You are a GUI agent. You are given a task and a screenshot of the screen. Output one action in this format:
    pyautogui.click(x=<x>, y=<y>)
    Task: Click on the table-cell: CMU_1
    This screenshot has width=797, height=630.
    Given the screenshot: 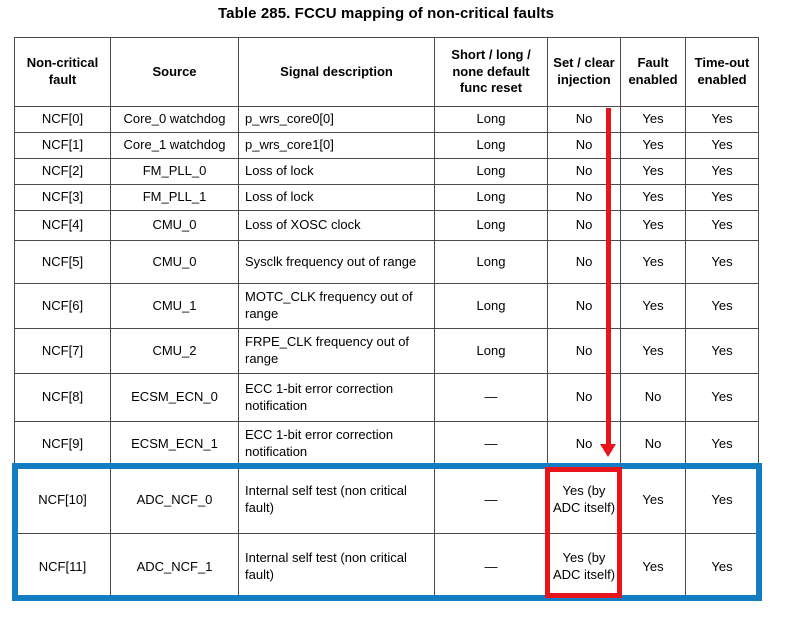 What is the action you would take?
    pyautogui.click(x=174, y=306)
    